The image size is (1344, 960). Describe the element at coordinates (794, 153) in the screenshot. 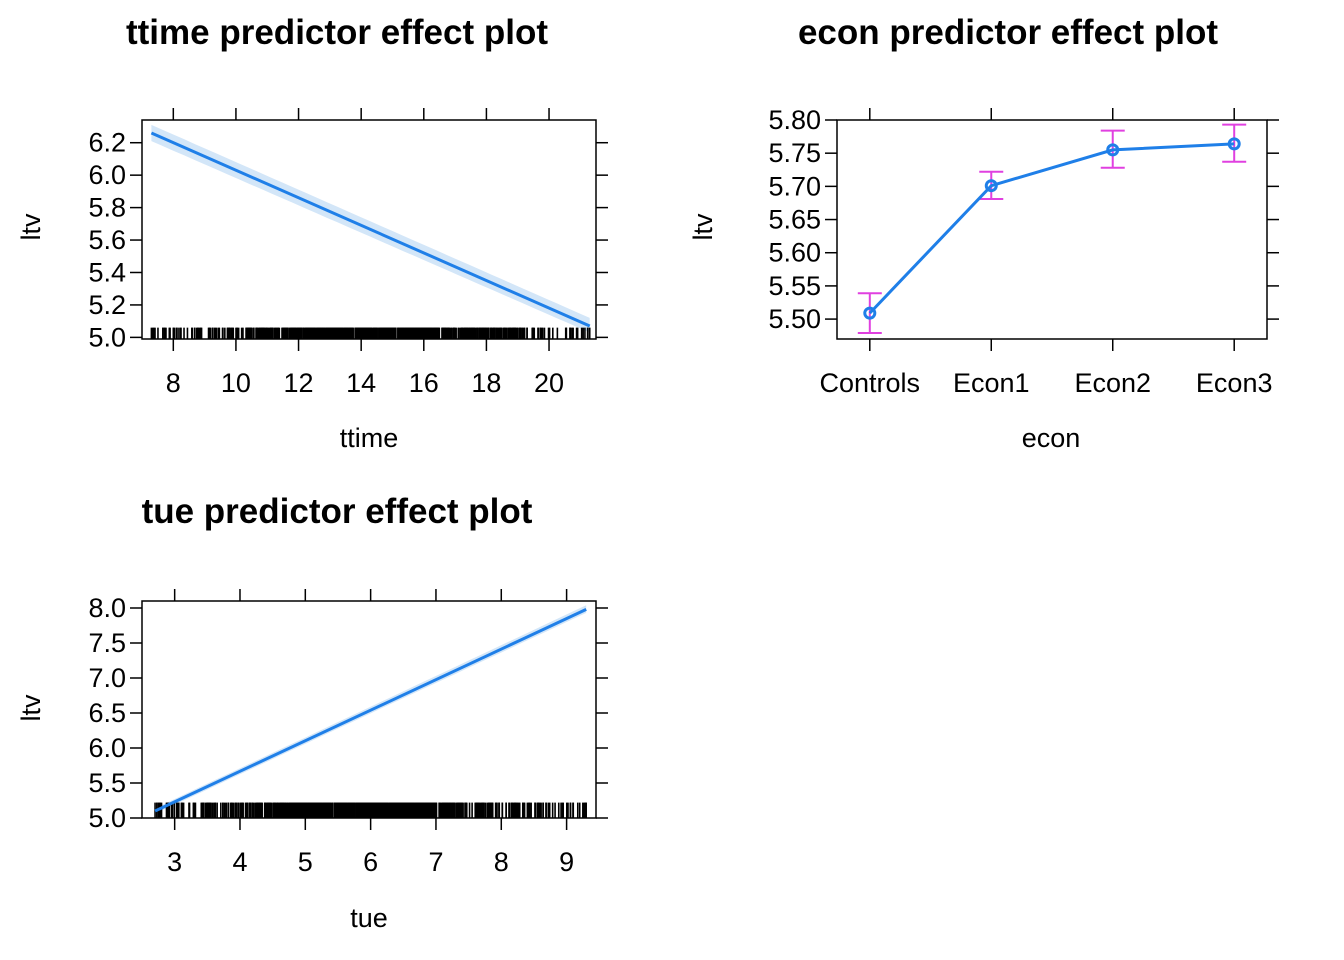

I see `y-tick-label: 5.75` at that location.